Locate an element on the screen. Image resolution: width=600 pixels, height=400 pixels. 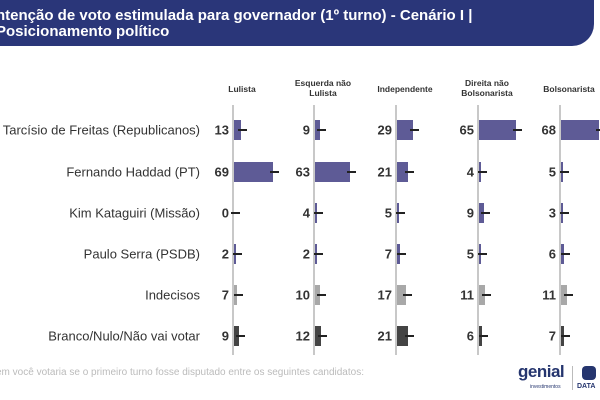
row-label: Kim Kataguiri (Missão) is located at coordinates (134, 213).